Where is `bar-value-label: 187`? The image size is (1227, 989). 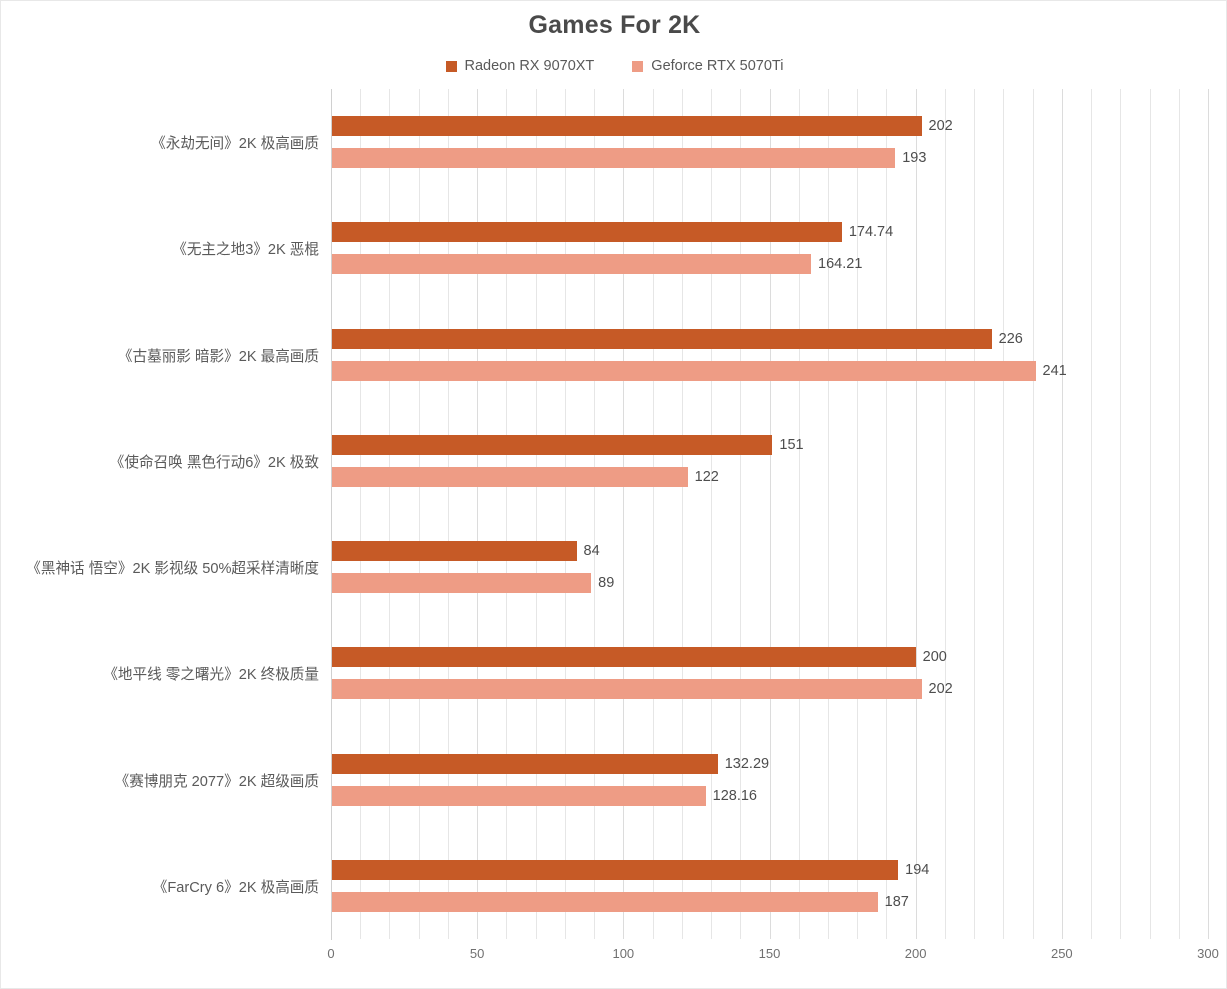 bar-value-label: 187 is located at coordinates (896, 901).